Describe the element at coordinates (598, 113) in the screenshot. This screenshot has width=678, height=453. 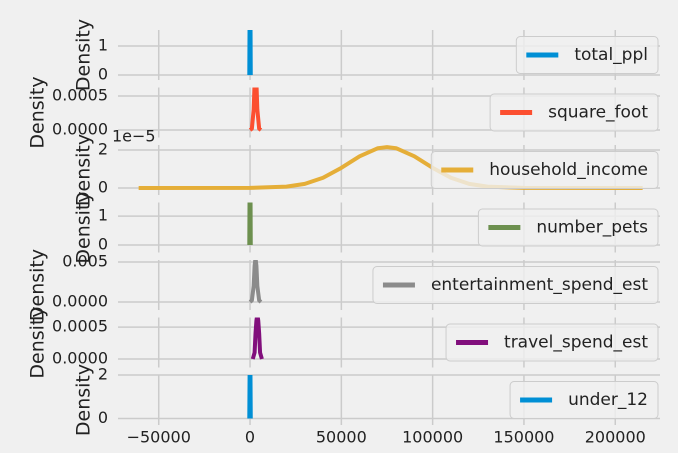
I see `legend-label: square_foot` at that location.